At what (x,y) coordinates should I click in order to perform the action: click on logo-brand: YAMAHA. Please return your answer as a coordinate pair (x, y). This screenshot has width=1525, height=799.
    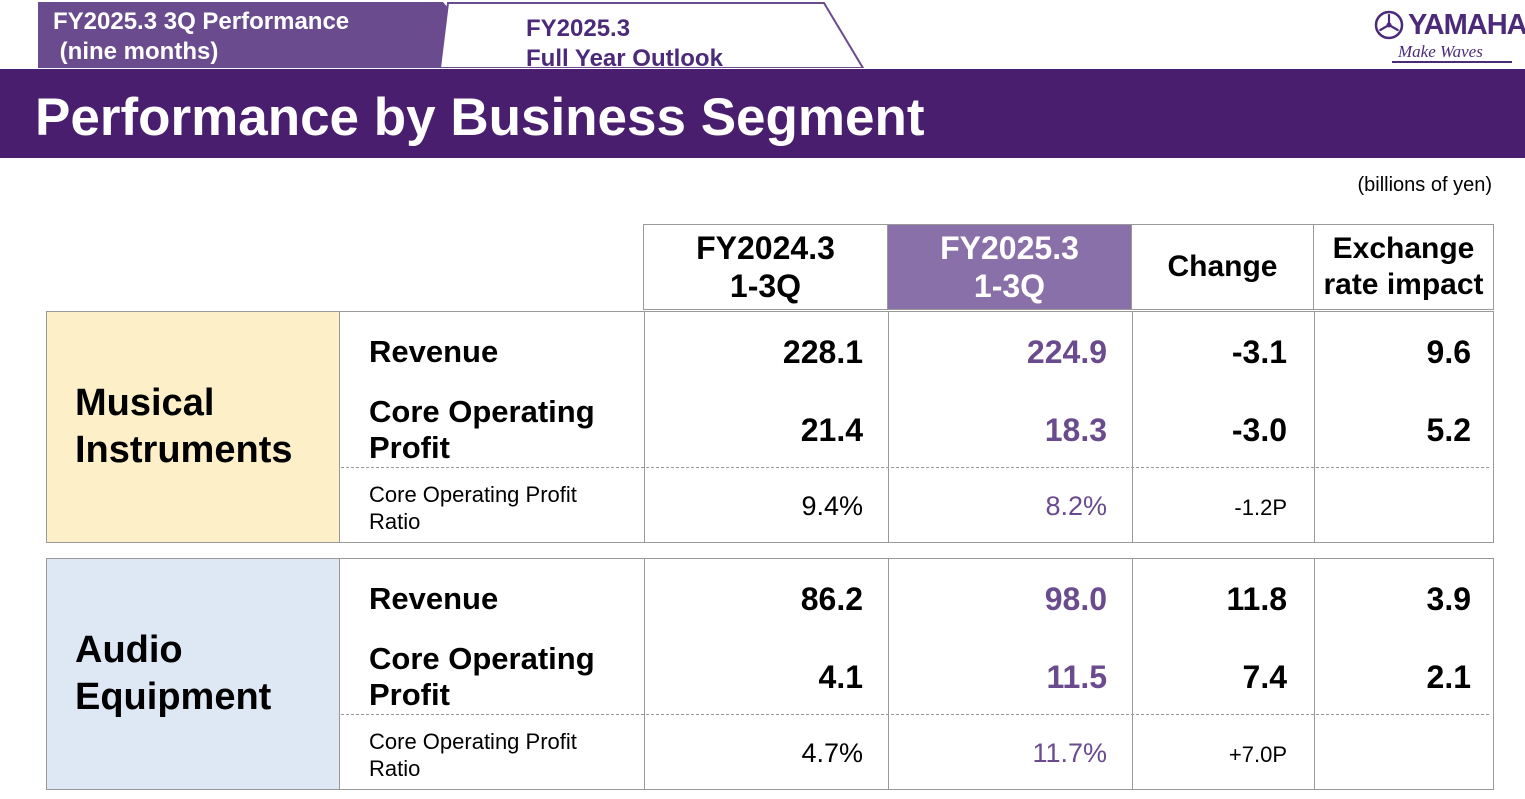
    Looking at the image, I should click on (1466, 25).